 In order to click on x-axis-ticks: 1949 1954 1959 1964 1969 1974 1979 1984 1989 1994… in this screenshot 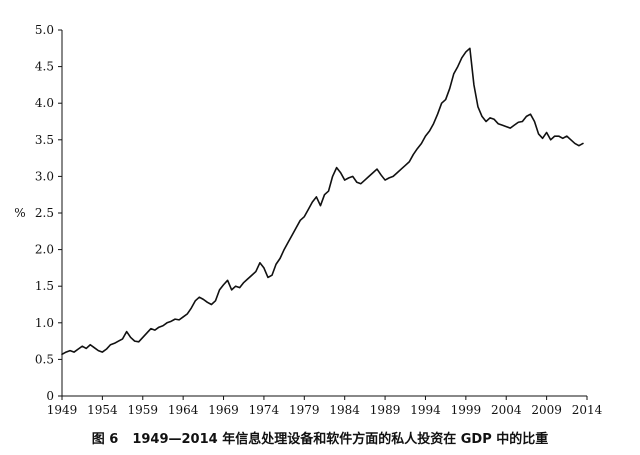, I will do `click(325, 406)`.